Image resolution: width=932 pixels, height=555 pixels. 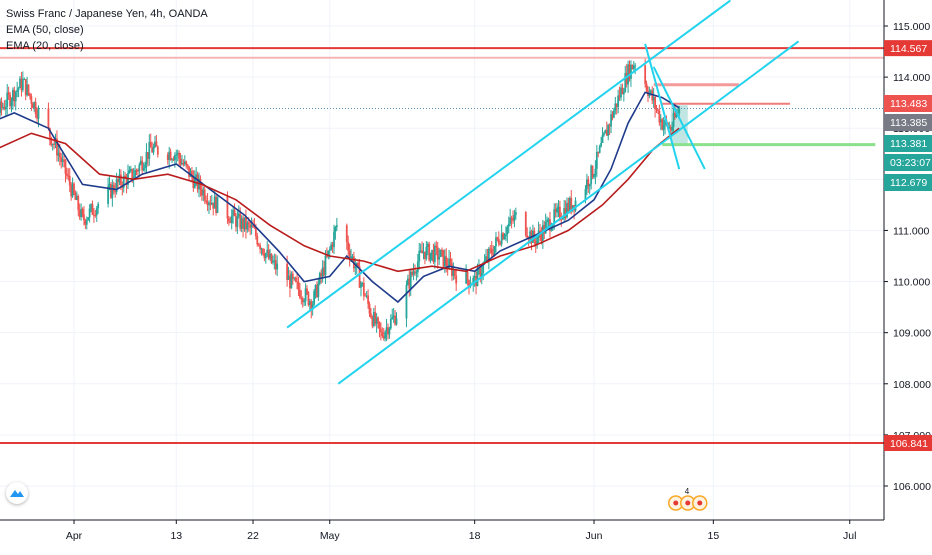 I want to click on price-tag, so click(x=908, y=122).